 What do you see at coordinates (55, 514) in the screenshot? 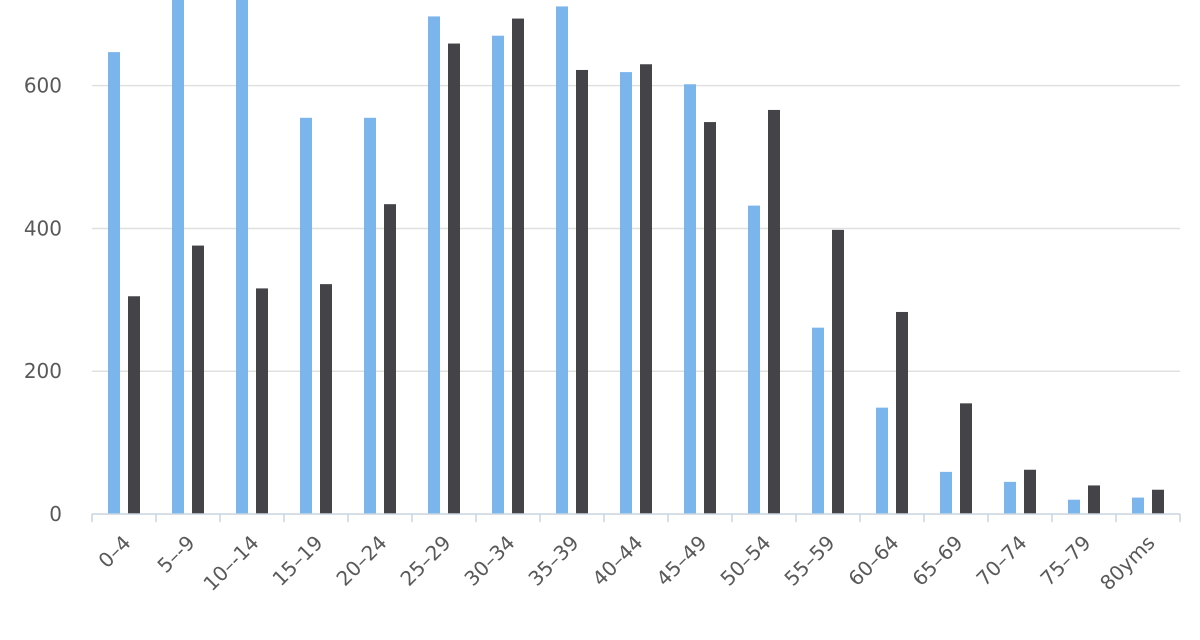
I see `y-tick-label: 0` at bounding box center [55, 514].